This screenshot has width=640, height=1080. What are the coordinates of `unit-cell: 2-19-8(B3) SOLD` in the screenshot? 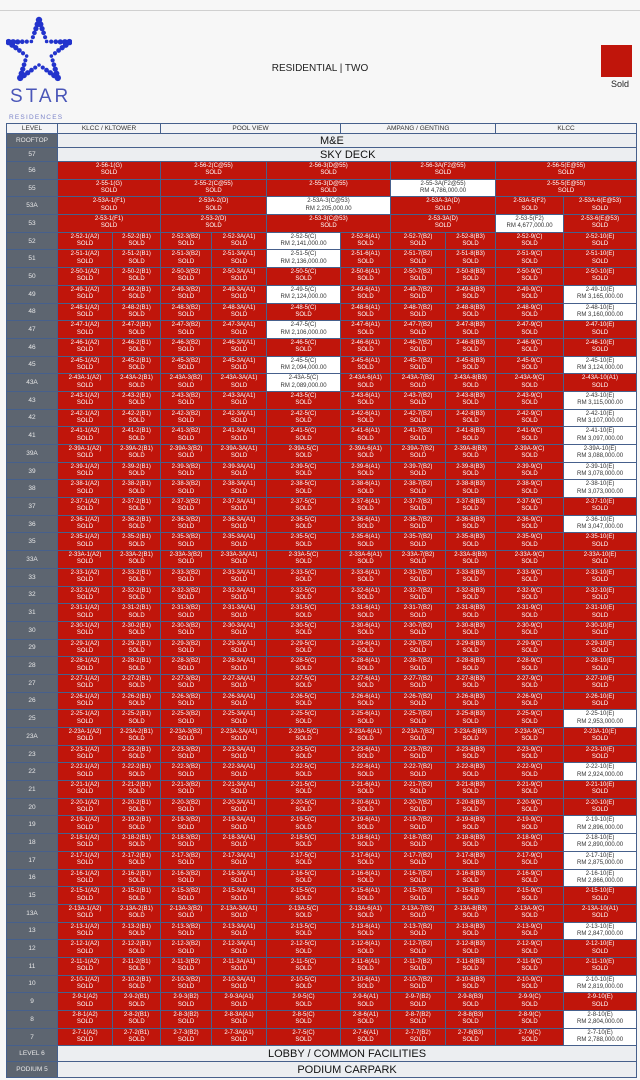 It's located at (471, 825).